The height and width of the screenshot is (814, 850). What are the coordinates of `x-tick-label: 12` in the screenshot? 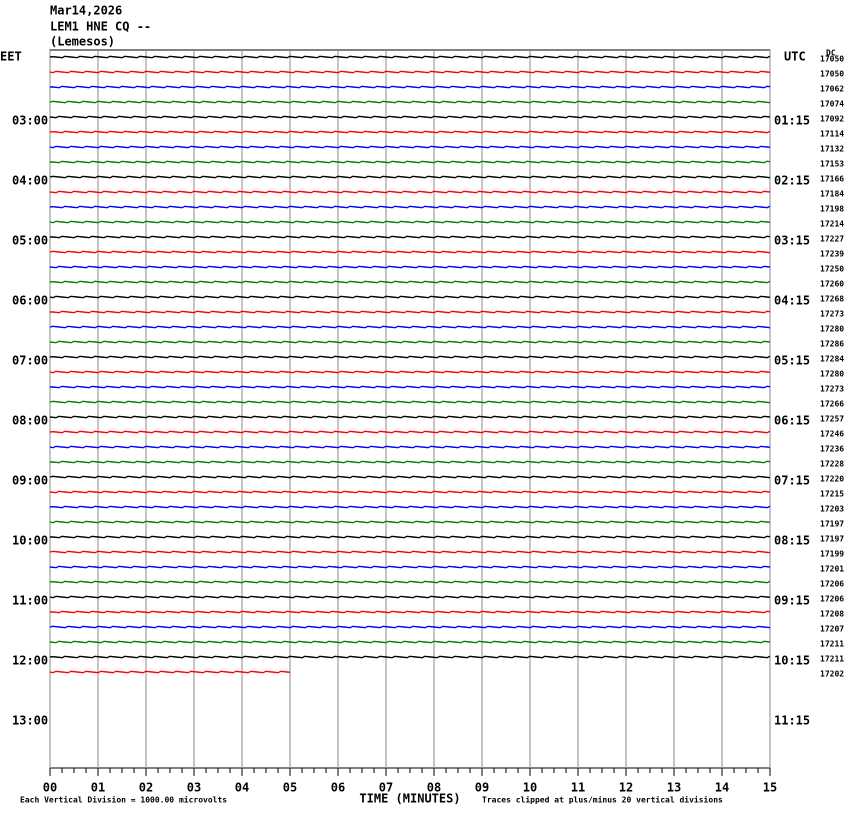 It's located at (626, 788).